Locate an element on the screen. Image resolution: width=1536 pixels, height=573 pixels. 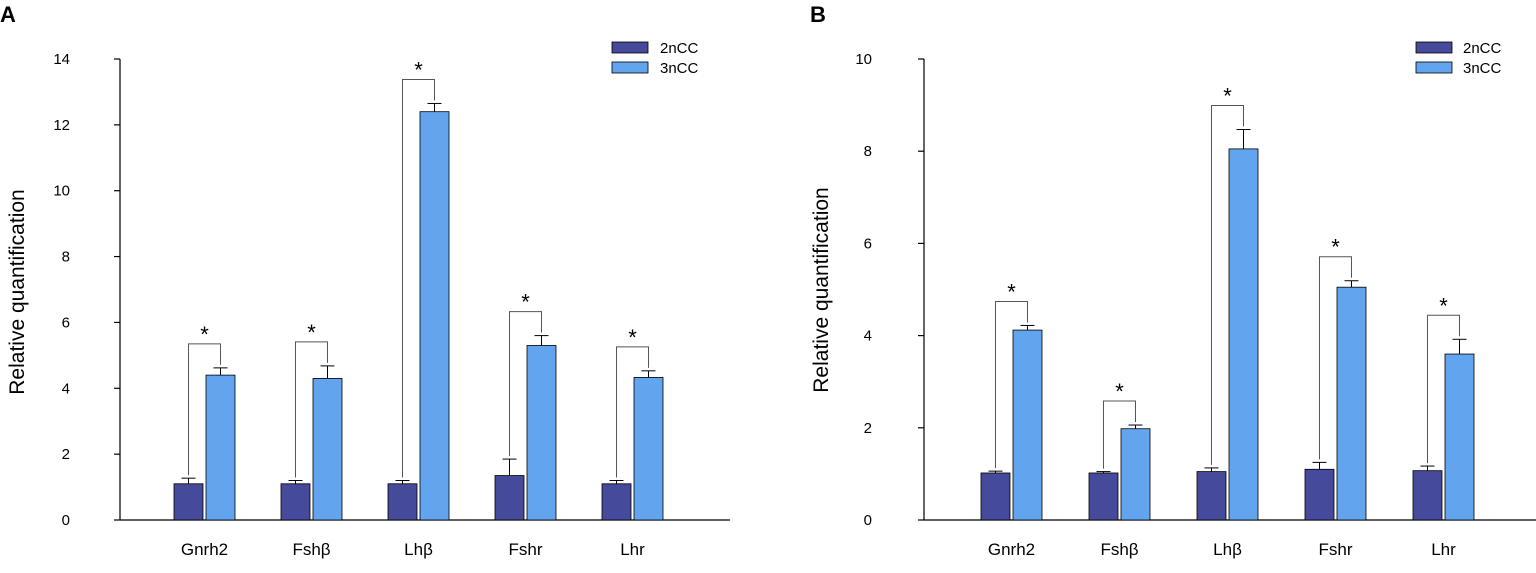
y-tick-label: 14 is located at coordinates (61, 59).